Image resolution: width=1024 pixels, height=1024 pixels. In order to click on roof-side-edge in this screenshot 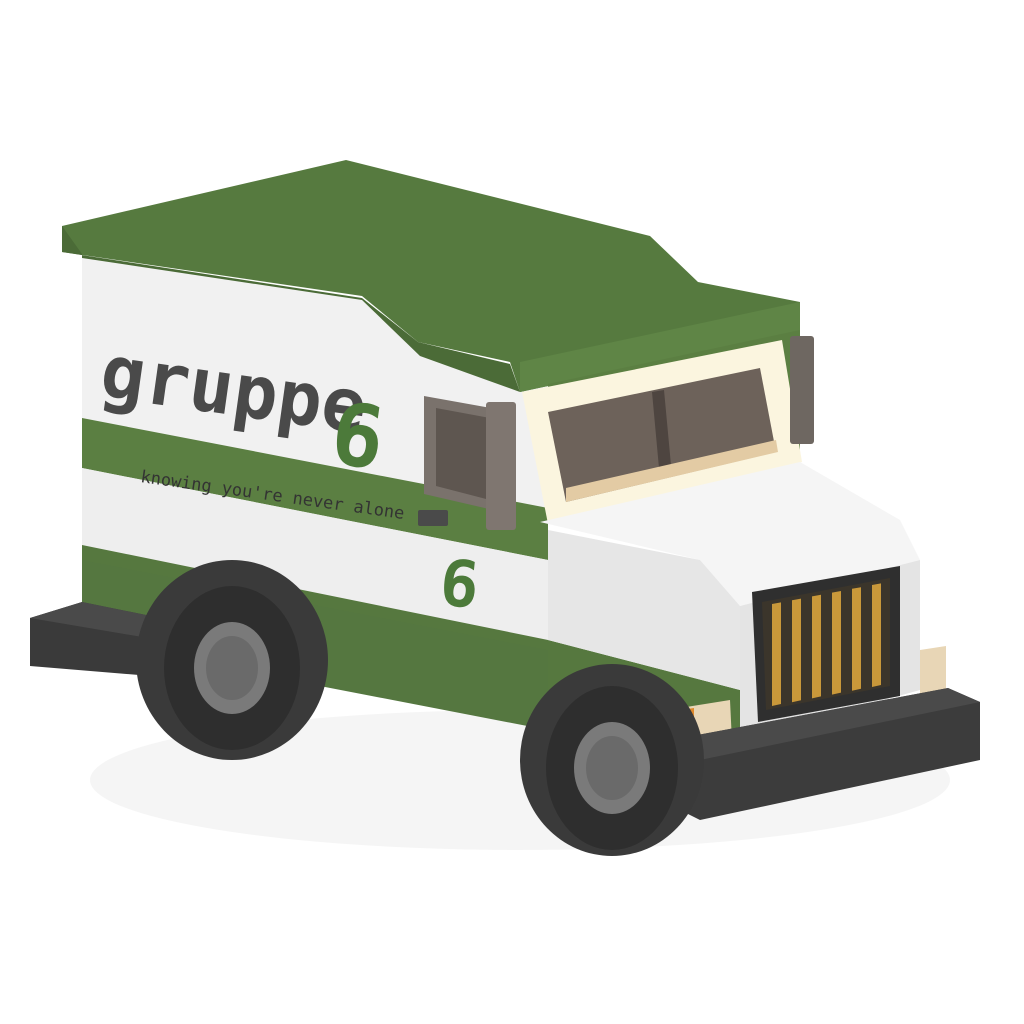, I will do `click(291, 309)`.